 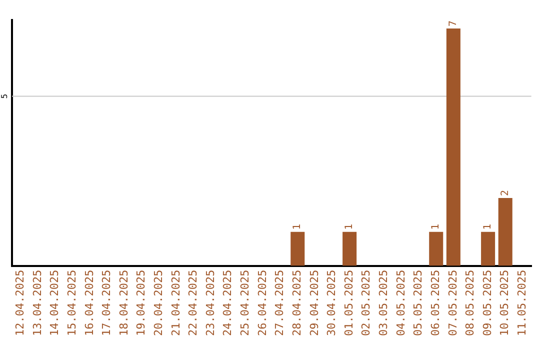 What do you see at coordinates (89, 303) in the screenshot?
I see `x-tick-label: 16.04.2025` at bounding box center [89, 303].